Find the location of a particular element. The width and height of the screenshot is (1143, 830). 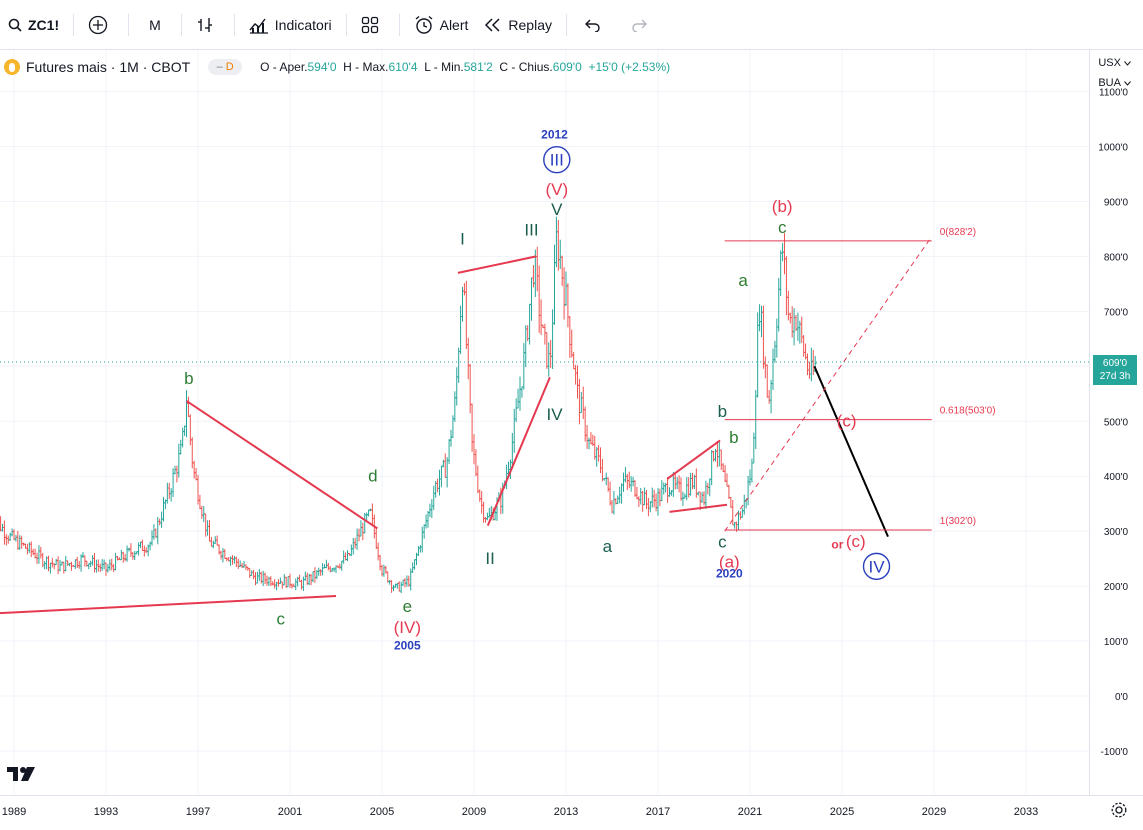

grid-layout-icon is located at coordinates (369, 24).